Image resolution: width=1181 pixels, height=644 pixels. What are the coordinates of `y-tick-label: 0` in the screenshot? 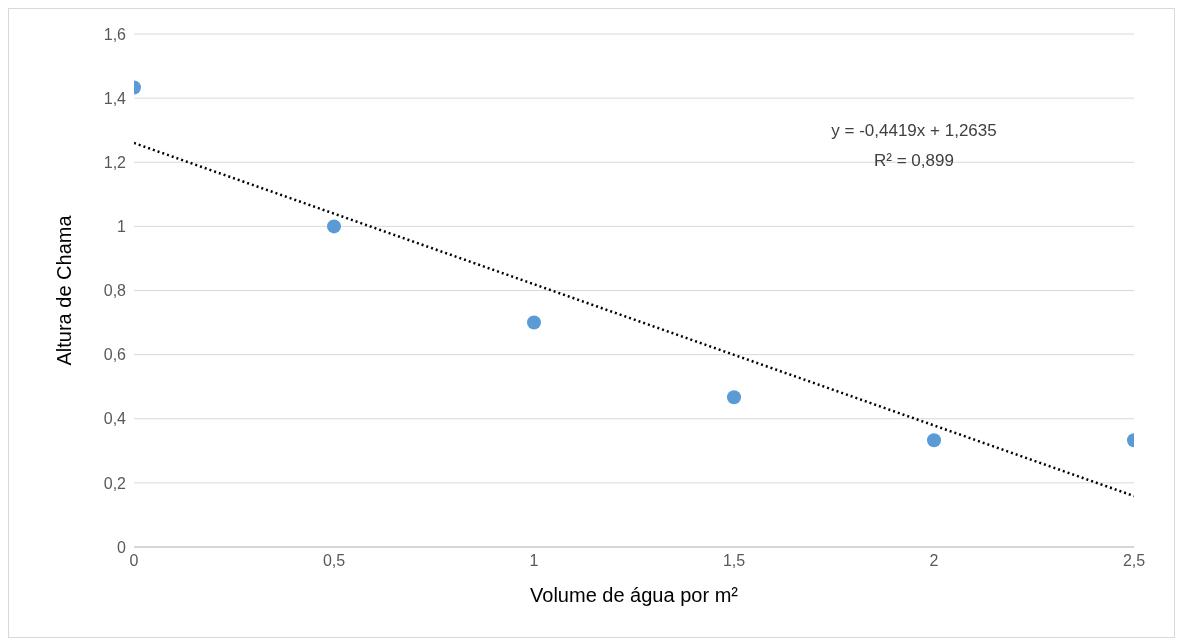 It's located at (122, 547).